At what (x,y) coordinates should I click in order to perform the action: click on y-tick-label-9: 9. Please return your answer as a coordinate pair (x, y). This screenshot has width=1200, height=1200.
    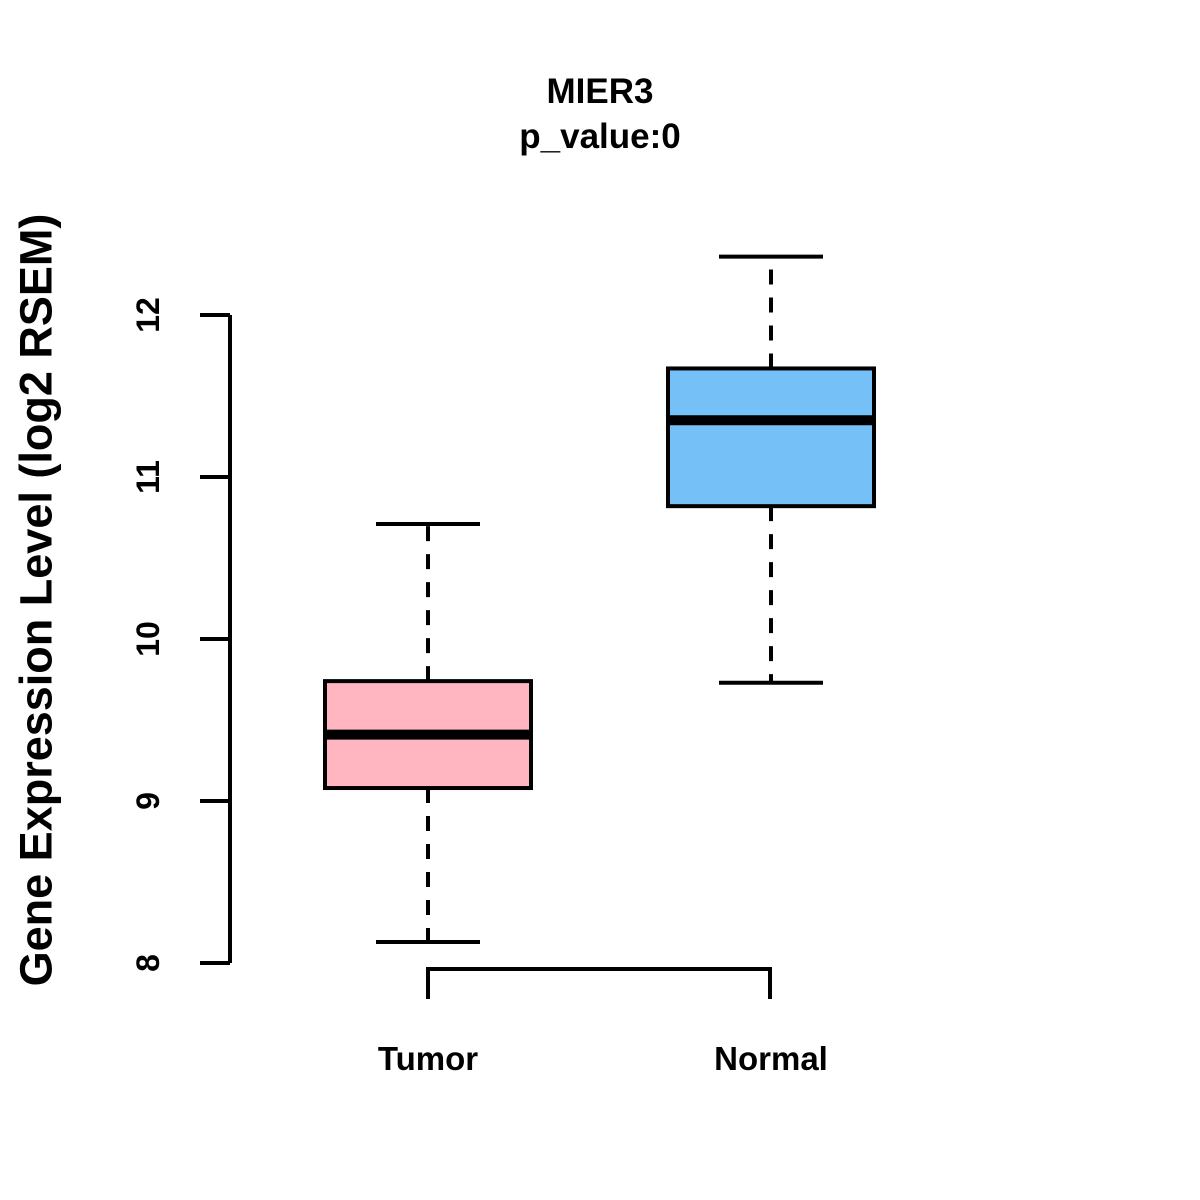
    Looking at the image, I should click on (148, 801).